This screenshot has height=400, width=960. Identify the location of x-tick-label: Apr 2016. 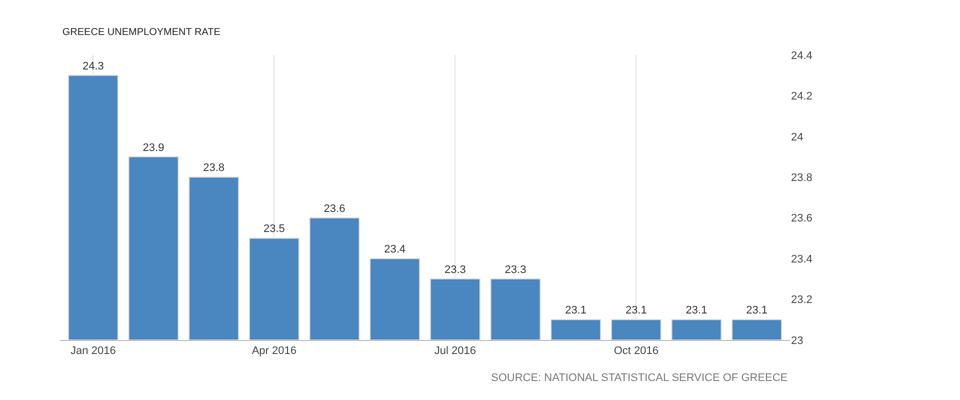
(274, 351).